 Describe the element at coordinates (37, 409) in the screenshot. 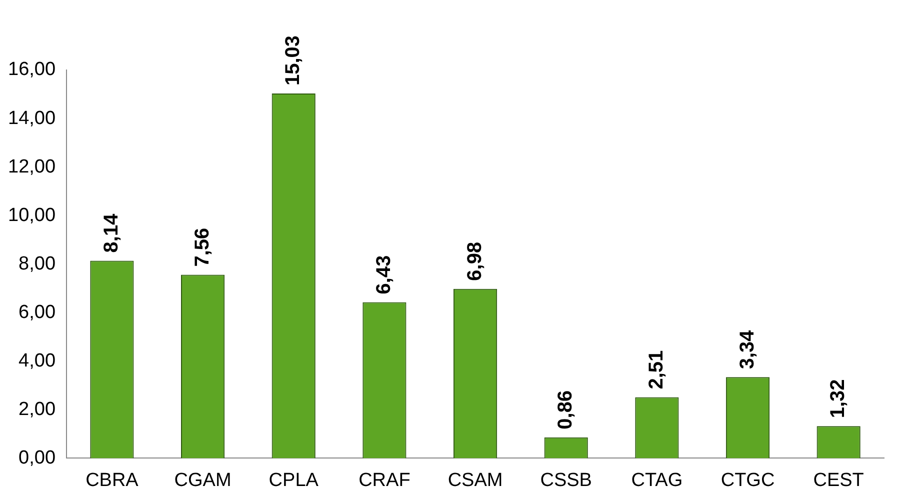

I see `y-tick-label: 2,00` at that location.